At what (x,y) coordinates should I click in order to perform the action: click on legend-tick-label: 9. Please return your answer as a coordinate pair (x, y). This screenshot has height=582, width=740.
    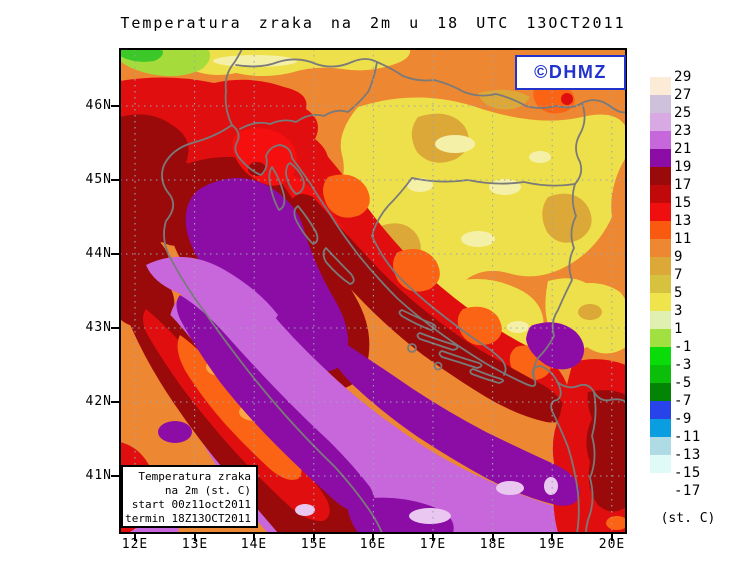
    Looking at the image, I should click on (678, 257).